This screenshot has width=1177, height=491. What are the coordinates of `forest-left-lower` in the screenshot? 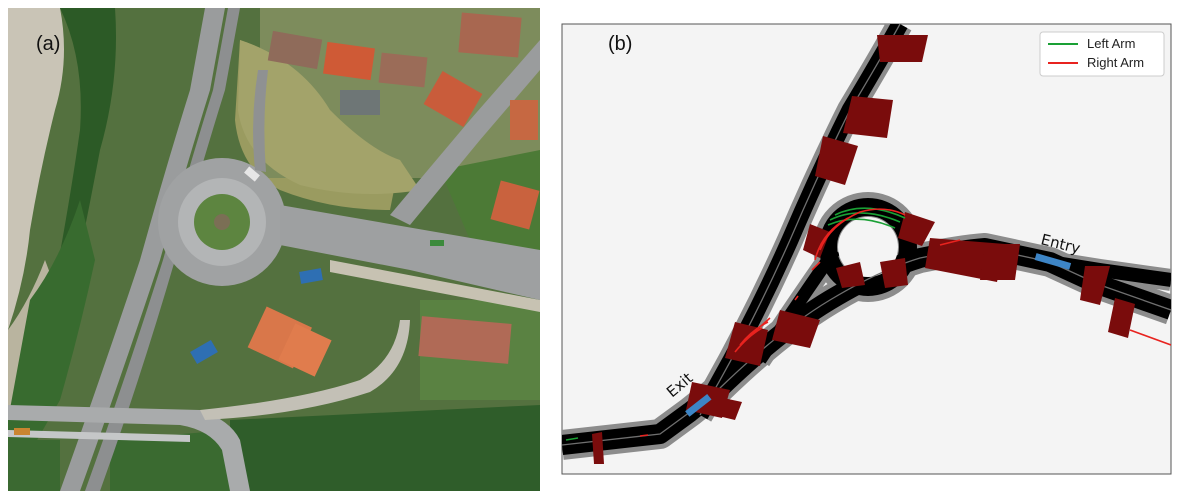 It's located at (51, 335).